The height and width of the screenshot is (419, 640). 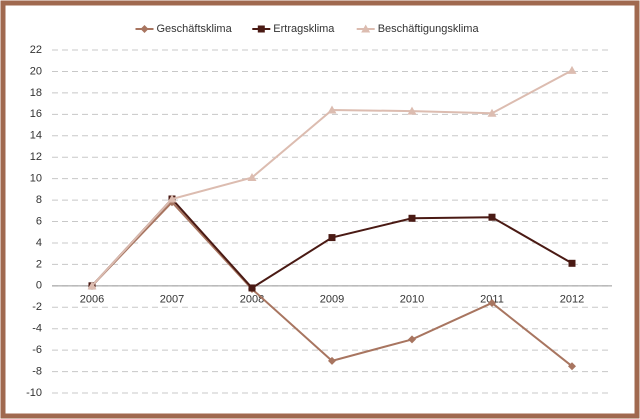 I want to click on y-tick-label: 16, so click(x=36, y=114).